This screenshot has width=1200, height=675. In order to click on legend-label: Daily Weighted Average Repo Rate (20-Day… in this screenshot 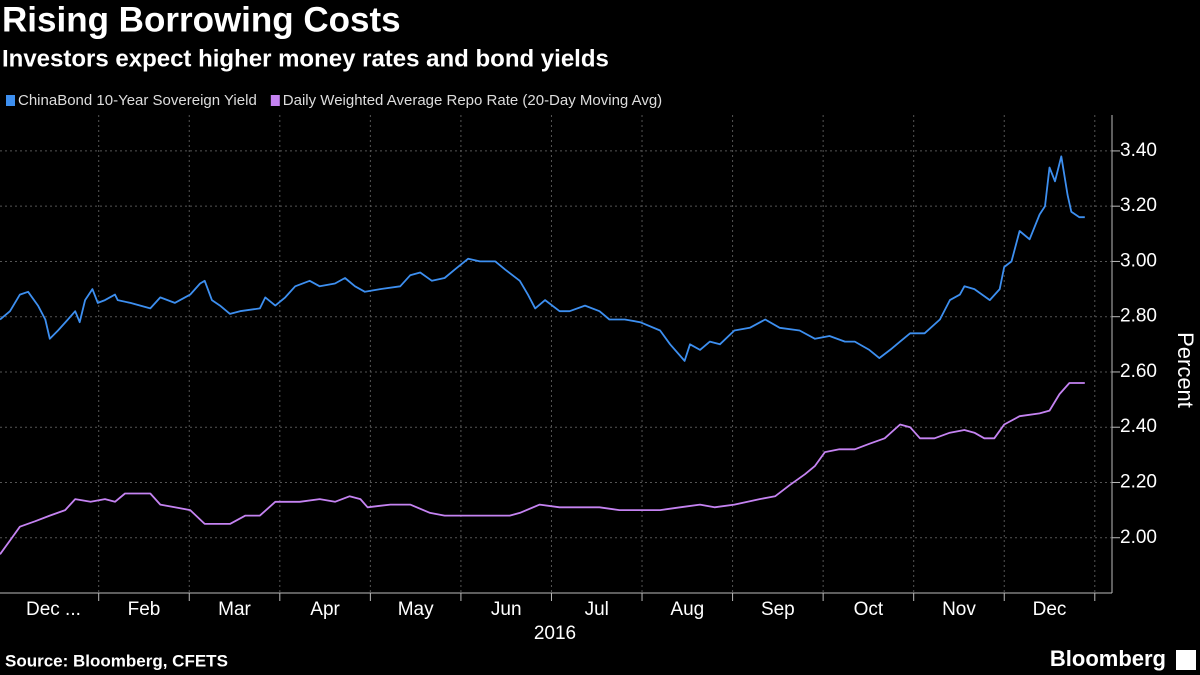, I will do `click(472, 100)`.